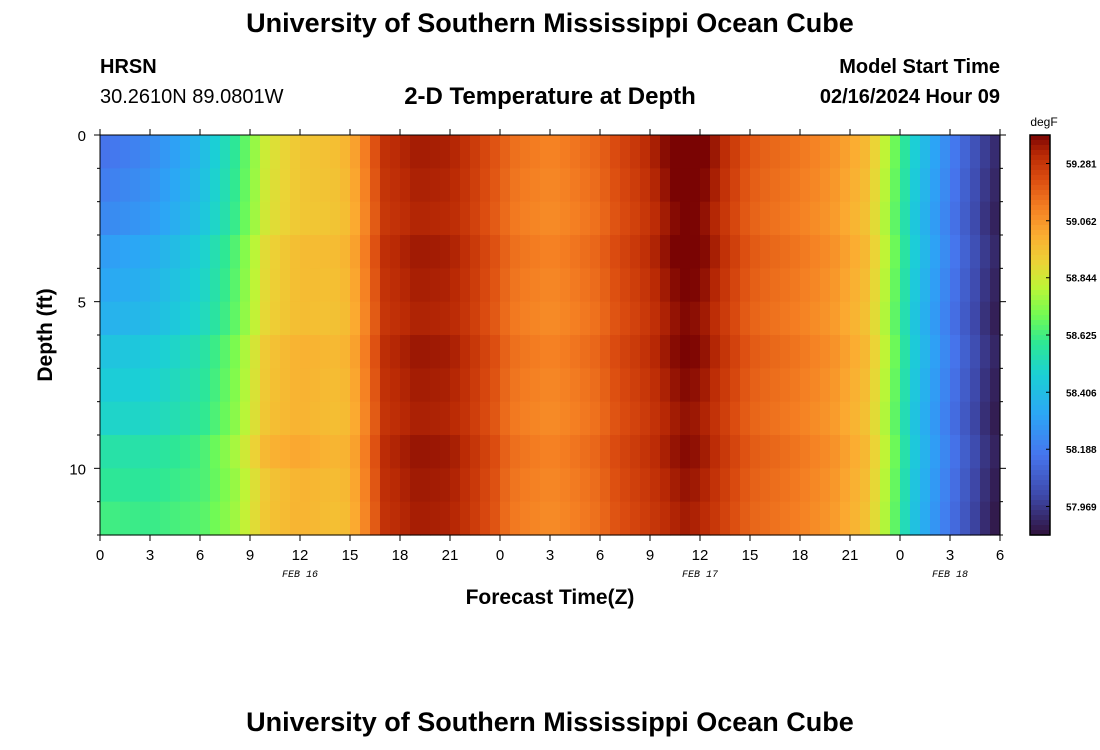  What do you see at coordinates (650, 555) in the screenshot?
I see `x-tick-label: 9` at bounding box center [650, 555].